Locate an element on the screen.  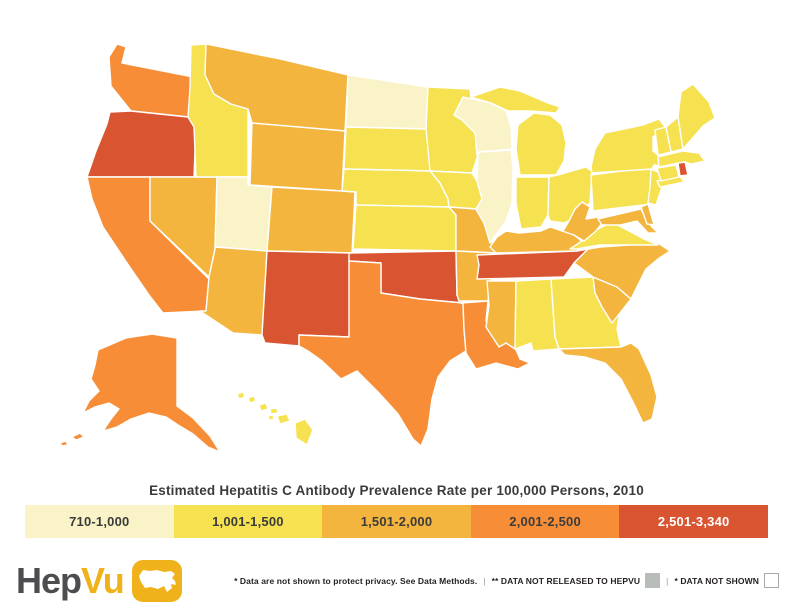
hepvu-logo: HepVu is located at coordinates (99, 581).